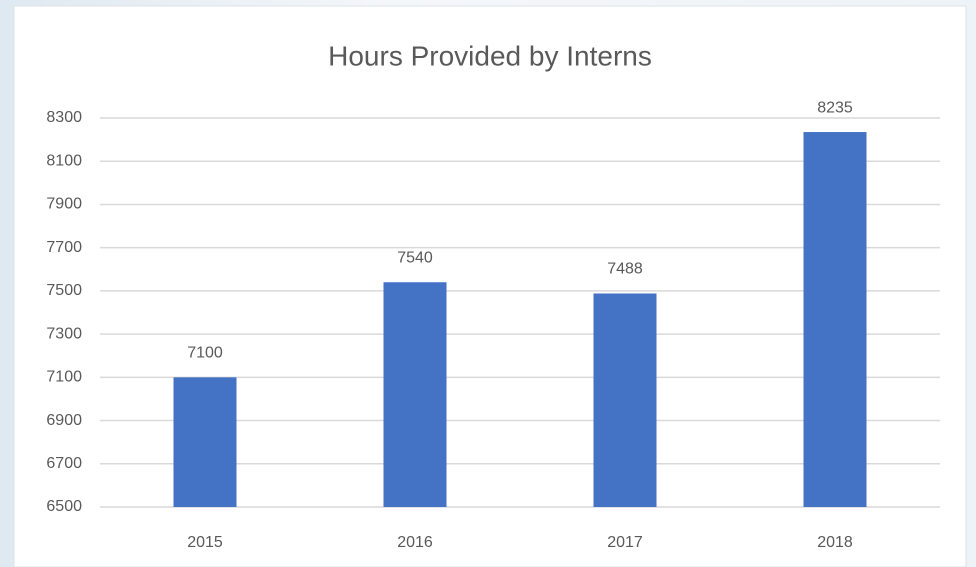 Image resolution: width=976 pixels, height=567 pixels. I want to click on y-tick-label: 7100, so click(64, 377).